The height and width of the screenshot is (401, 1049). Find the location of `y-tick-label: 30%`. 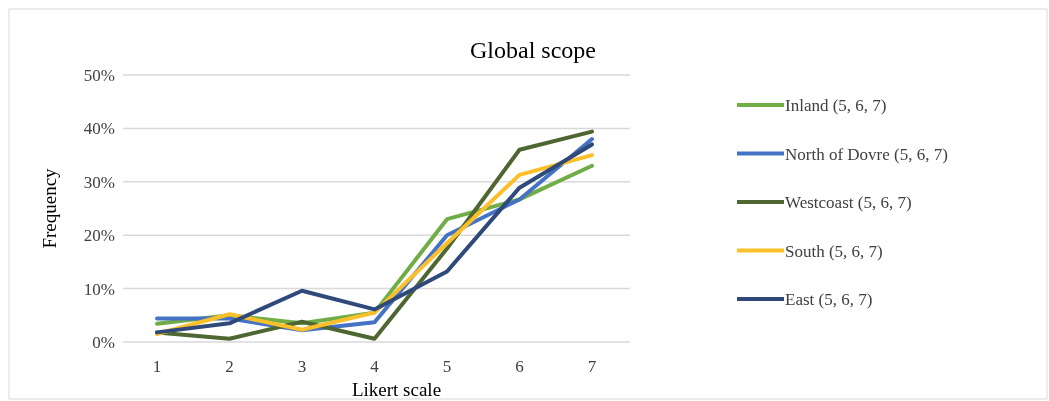

y-tick-label: 30% is located at coordinates (99, 182).